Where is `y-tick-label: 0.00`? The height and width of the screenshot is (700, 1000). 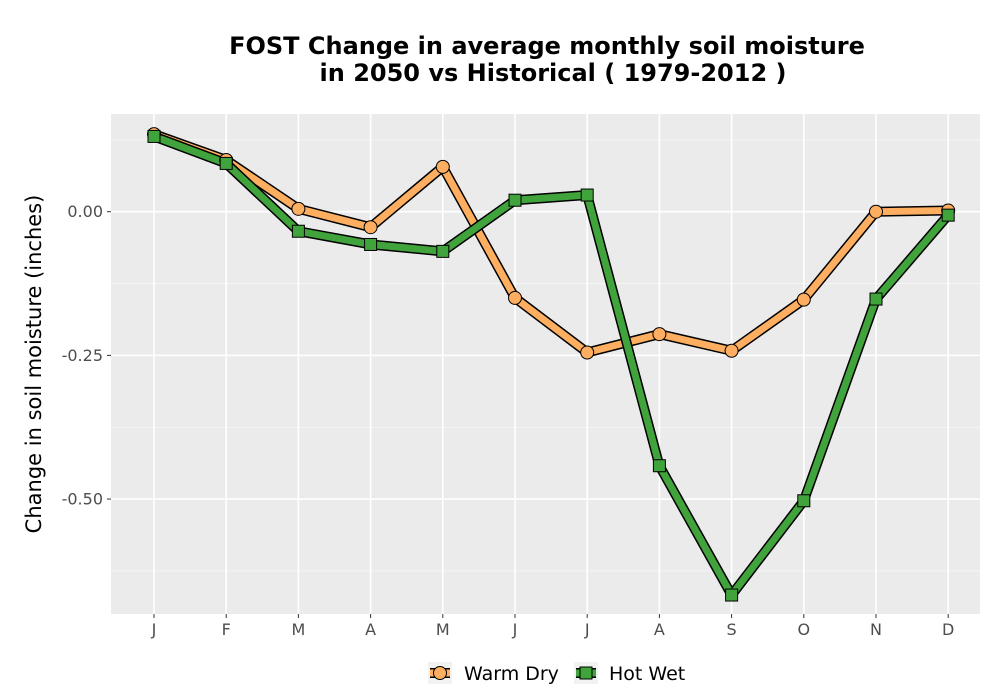
y-tick-label: 0.00 is located at coordinates (85, 211).